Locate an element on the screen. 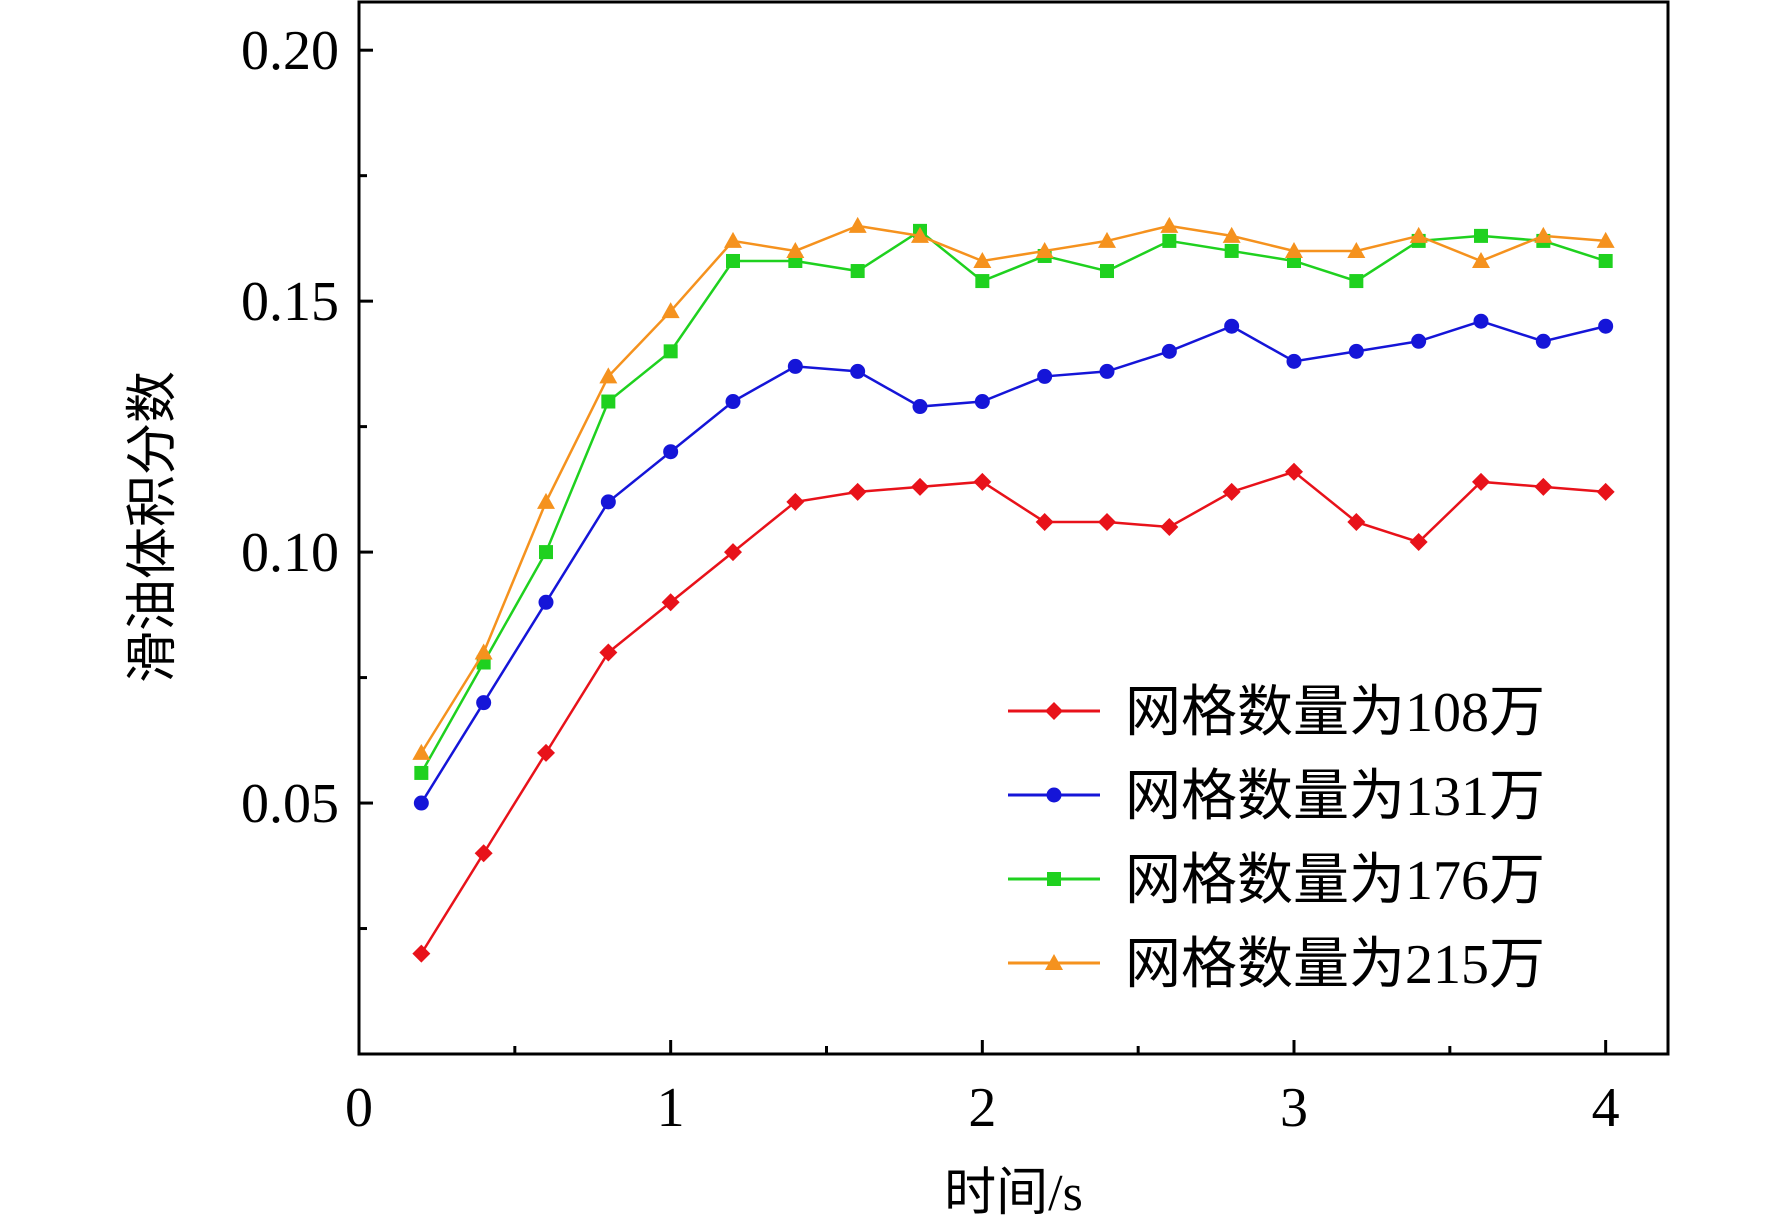 The width and height of the screenshot is (1772, 1228). x-tick-label: 3 is located at coordinates (1294, 1108).